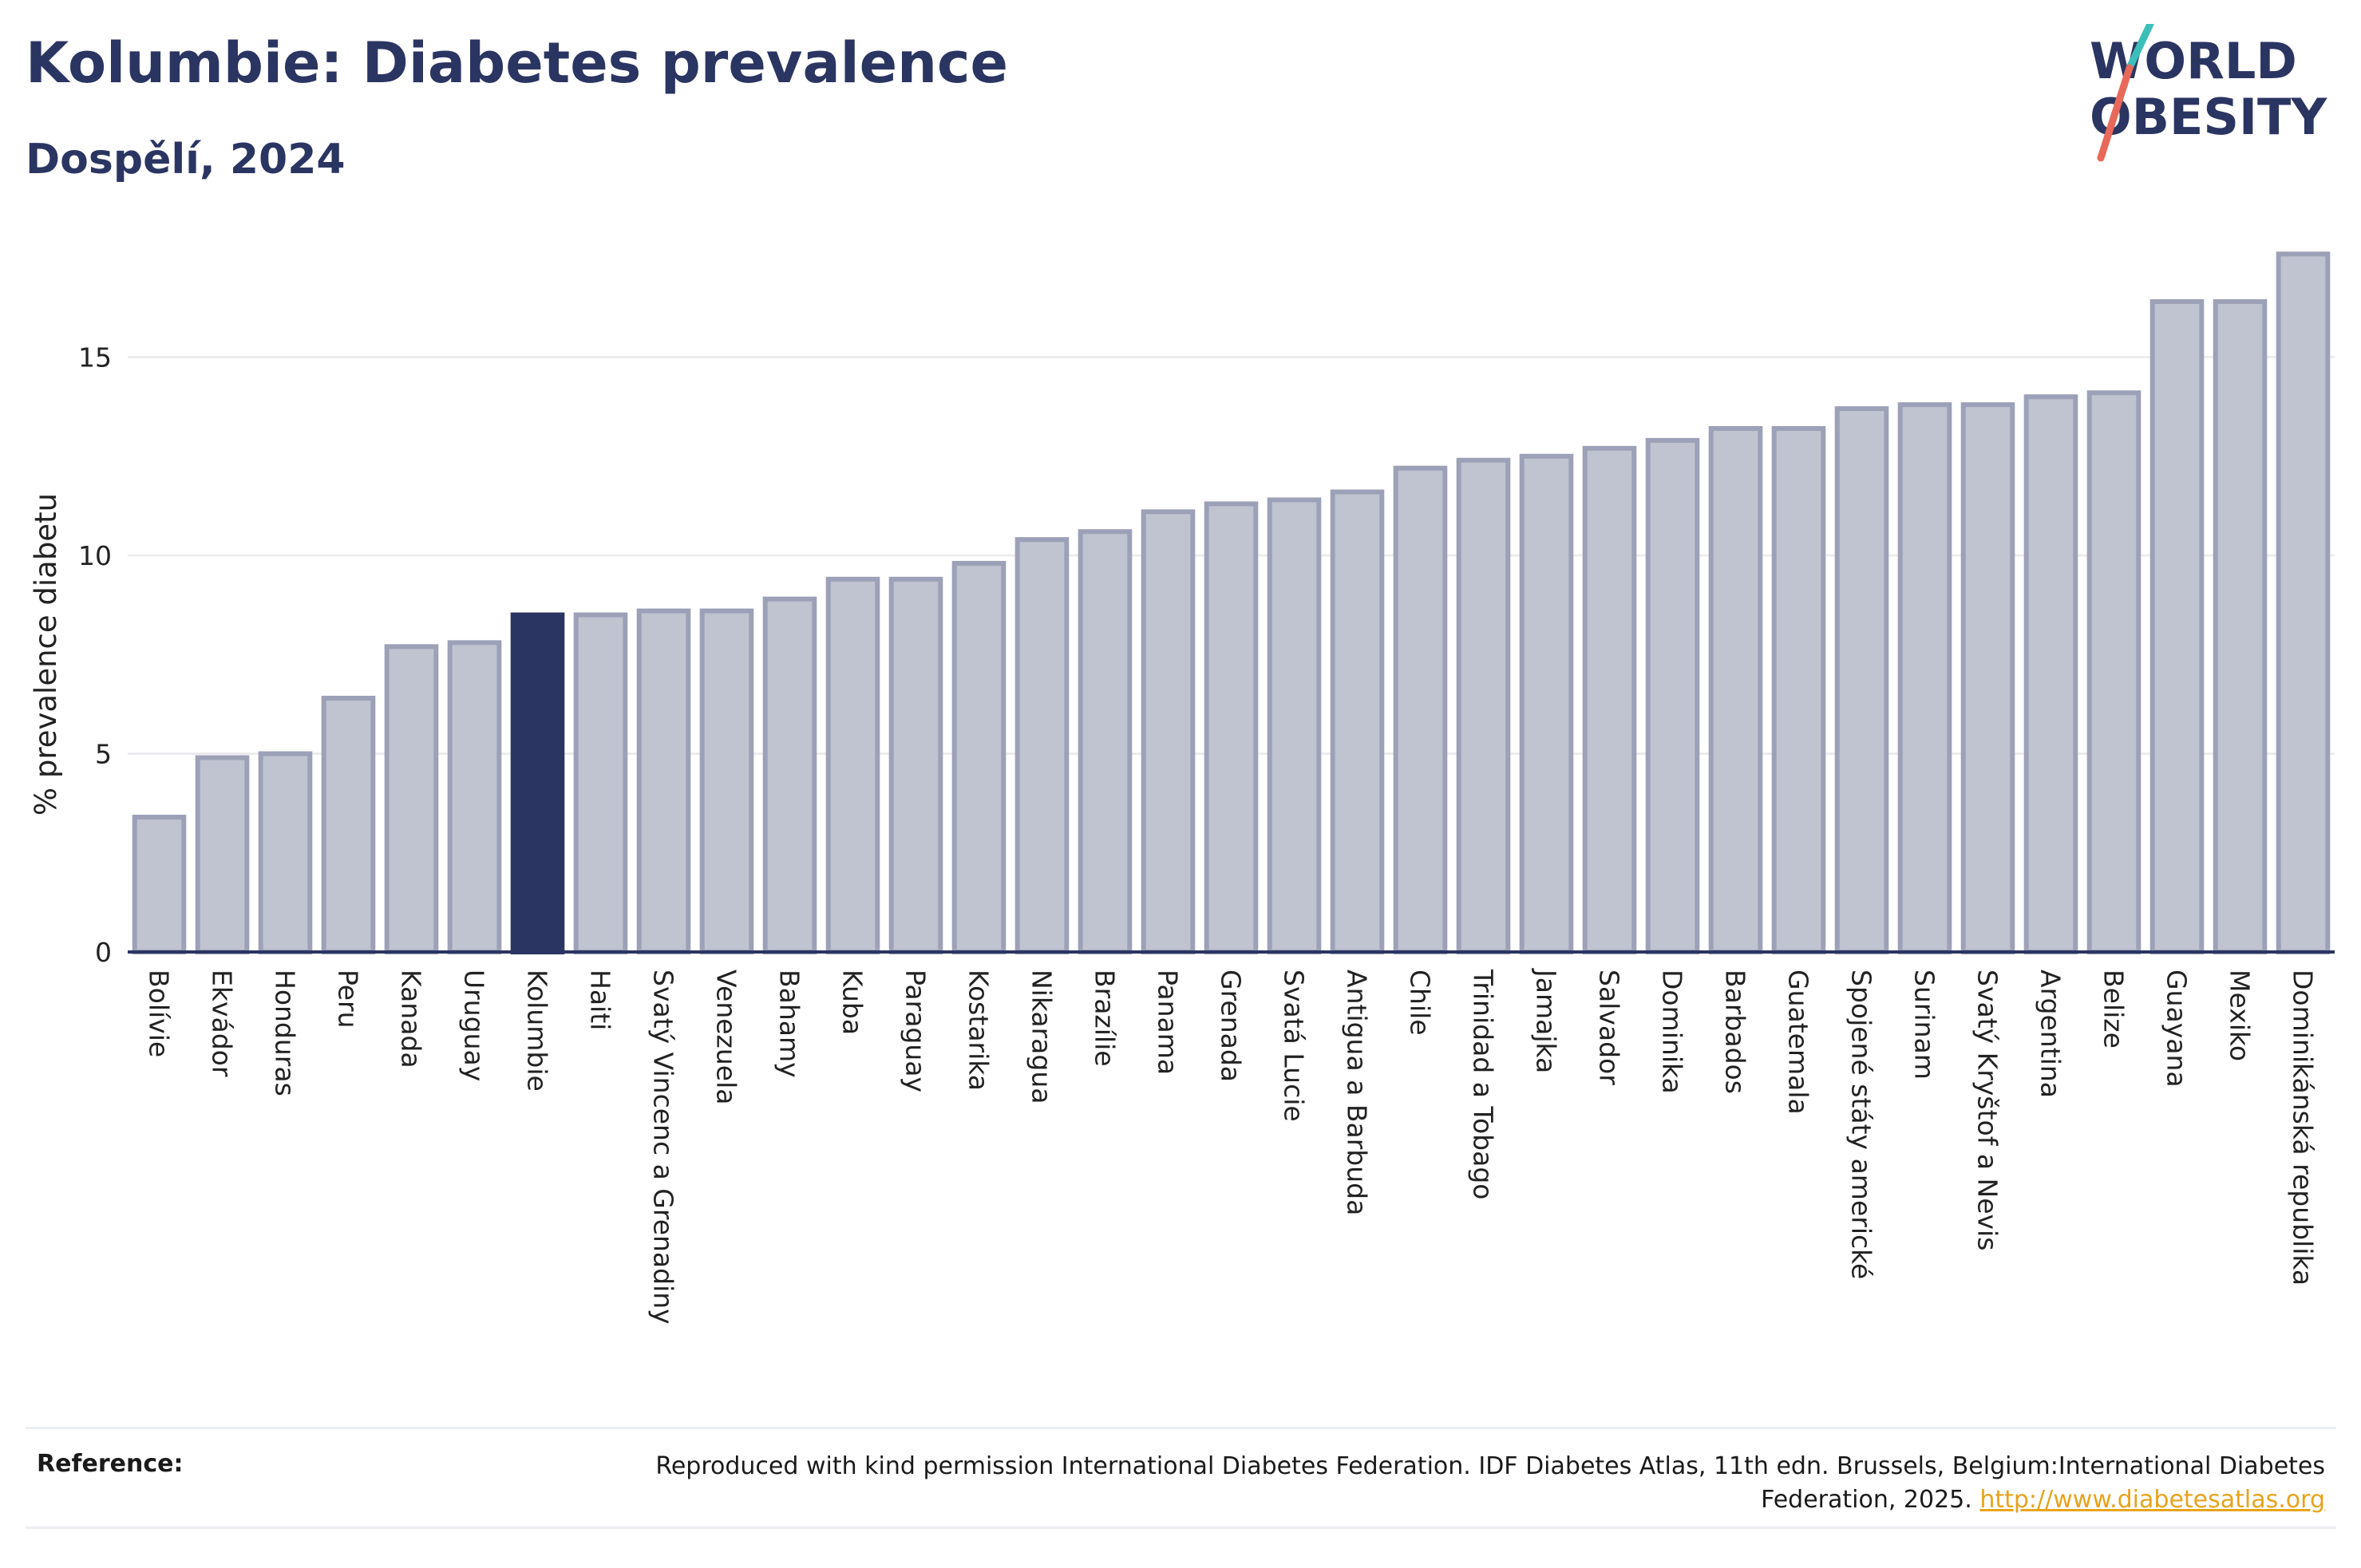 The width and height of the screenshot is (2361, 1568). What do you see at coordinates (95, 555) in the screenshot?
I see `y-tick-label: 10` at bounding box center [95, 555].